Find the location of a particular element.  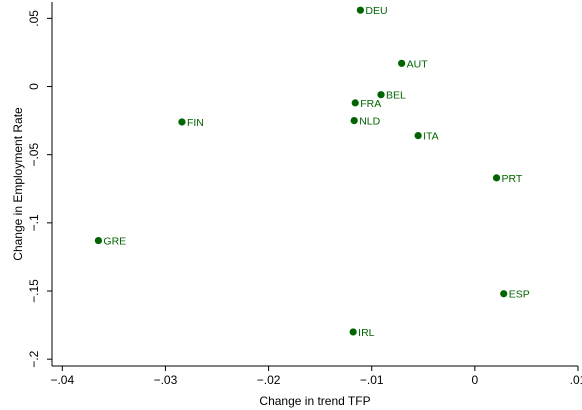

point-label-bel: BEL is located at coordinates (396, 96).